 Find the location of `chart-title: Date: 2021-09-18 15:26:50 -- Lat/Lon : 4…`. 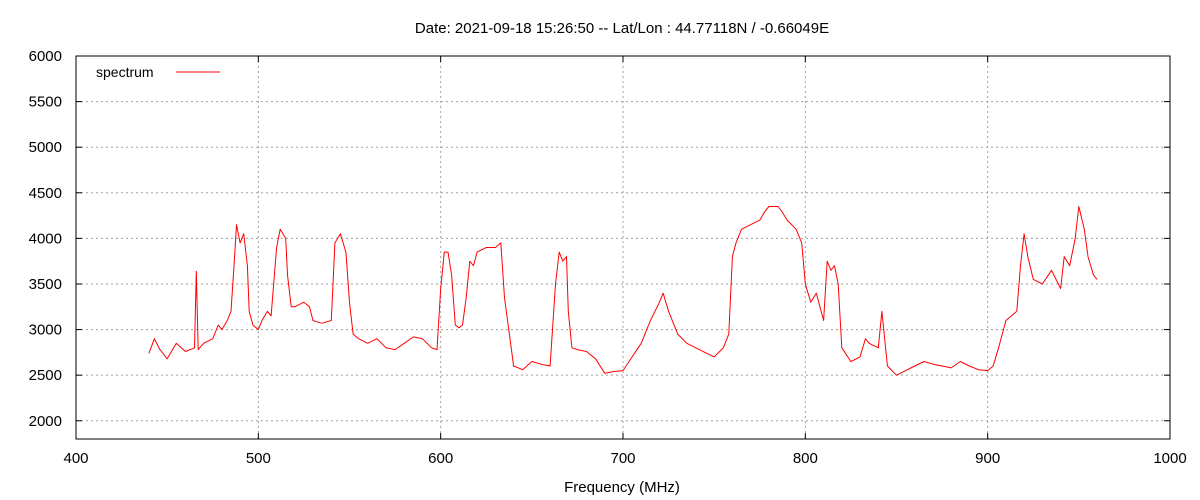

chart-title: Date: 2021-09-18 15:26:50 -- Lat/Lon : 4… is located at coordinates (622, 28).